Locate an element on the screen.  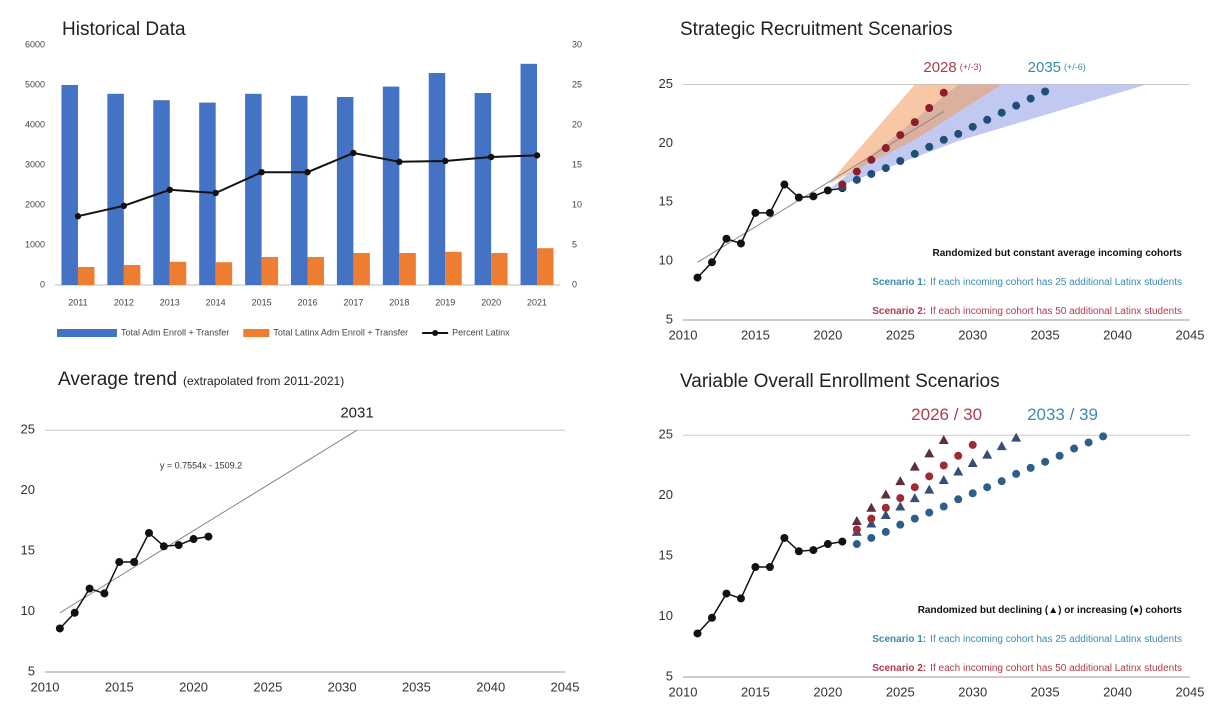
annotation-text: 2031 is located at coordinates (356, 412).